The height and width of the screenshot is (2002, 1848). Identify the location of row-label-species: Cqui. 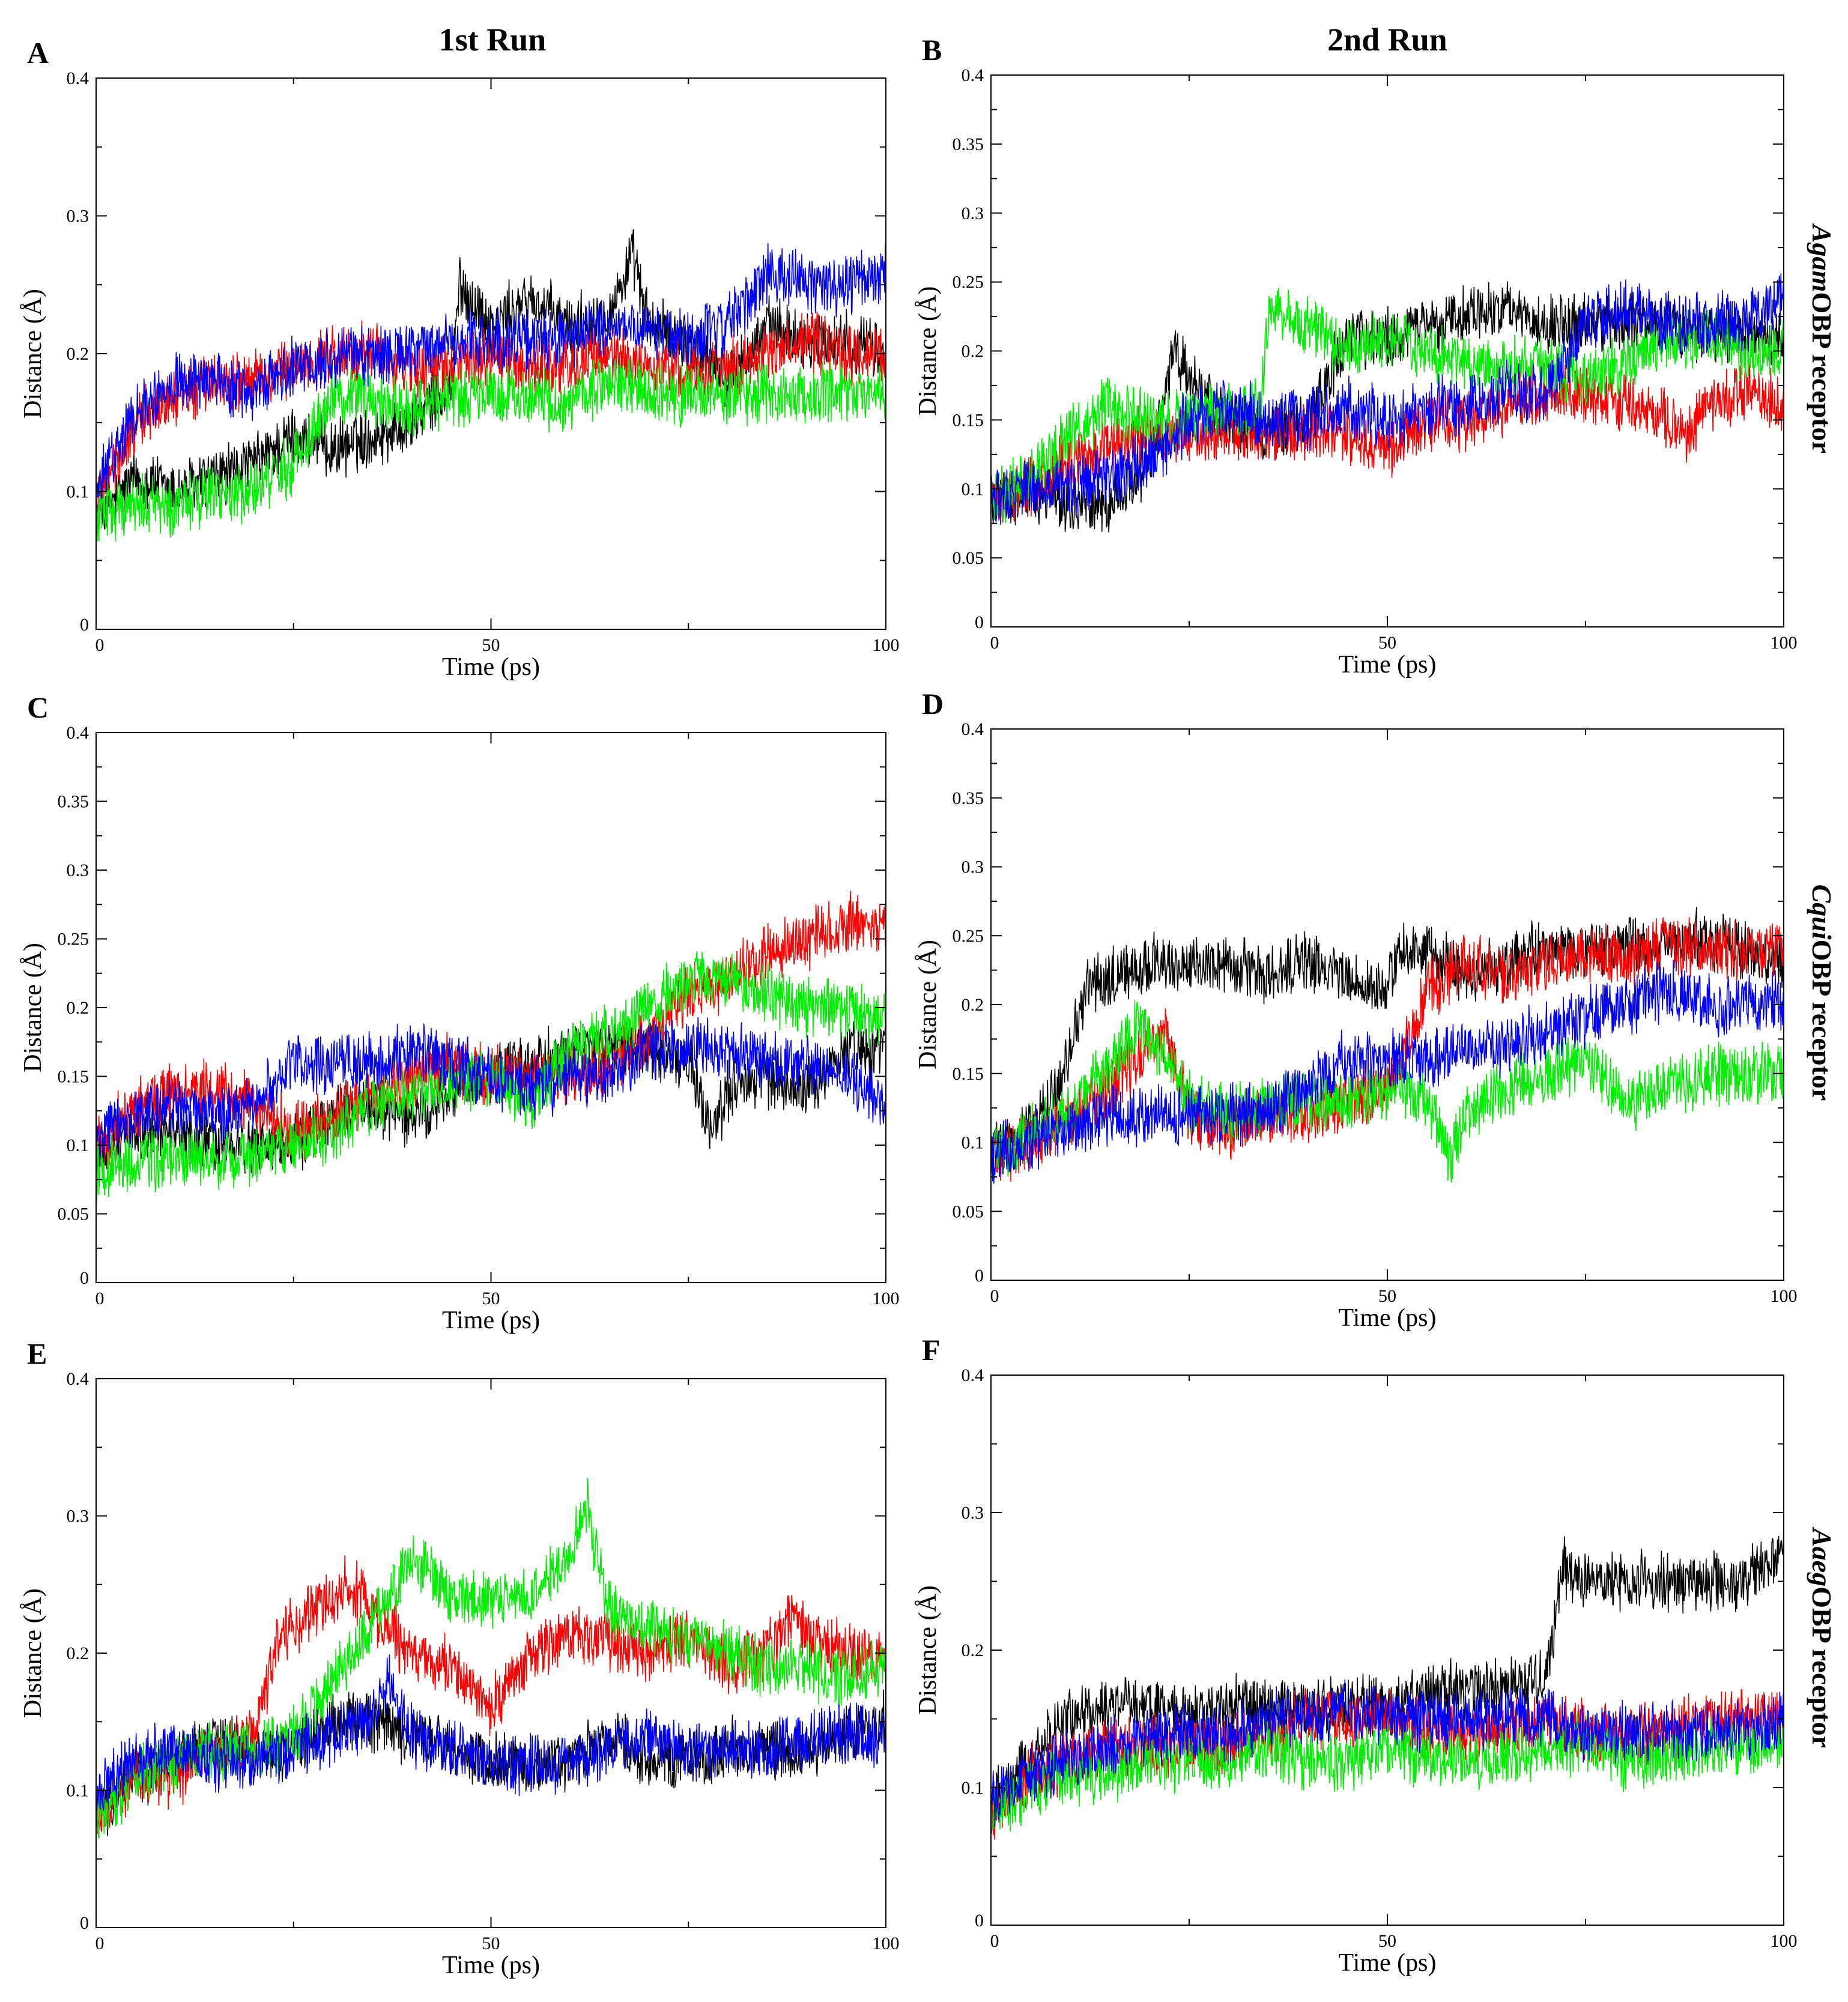
(1822, 912).